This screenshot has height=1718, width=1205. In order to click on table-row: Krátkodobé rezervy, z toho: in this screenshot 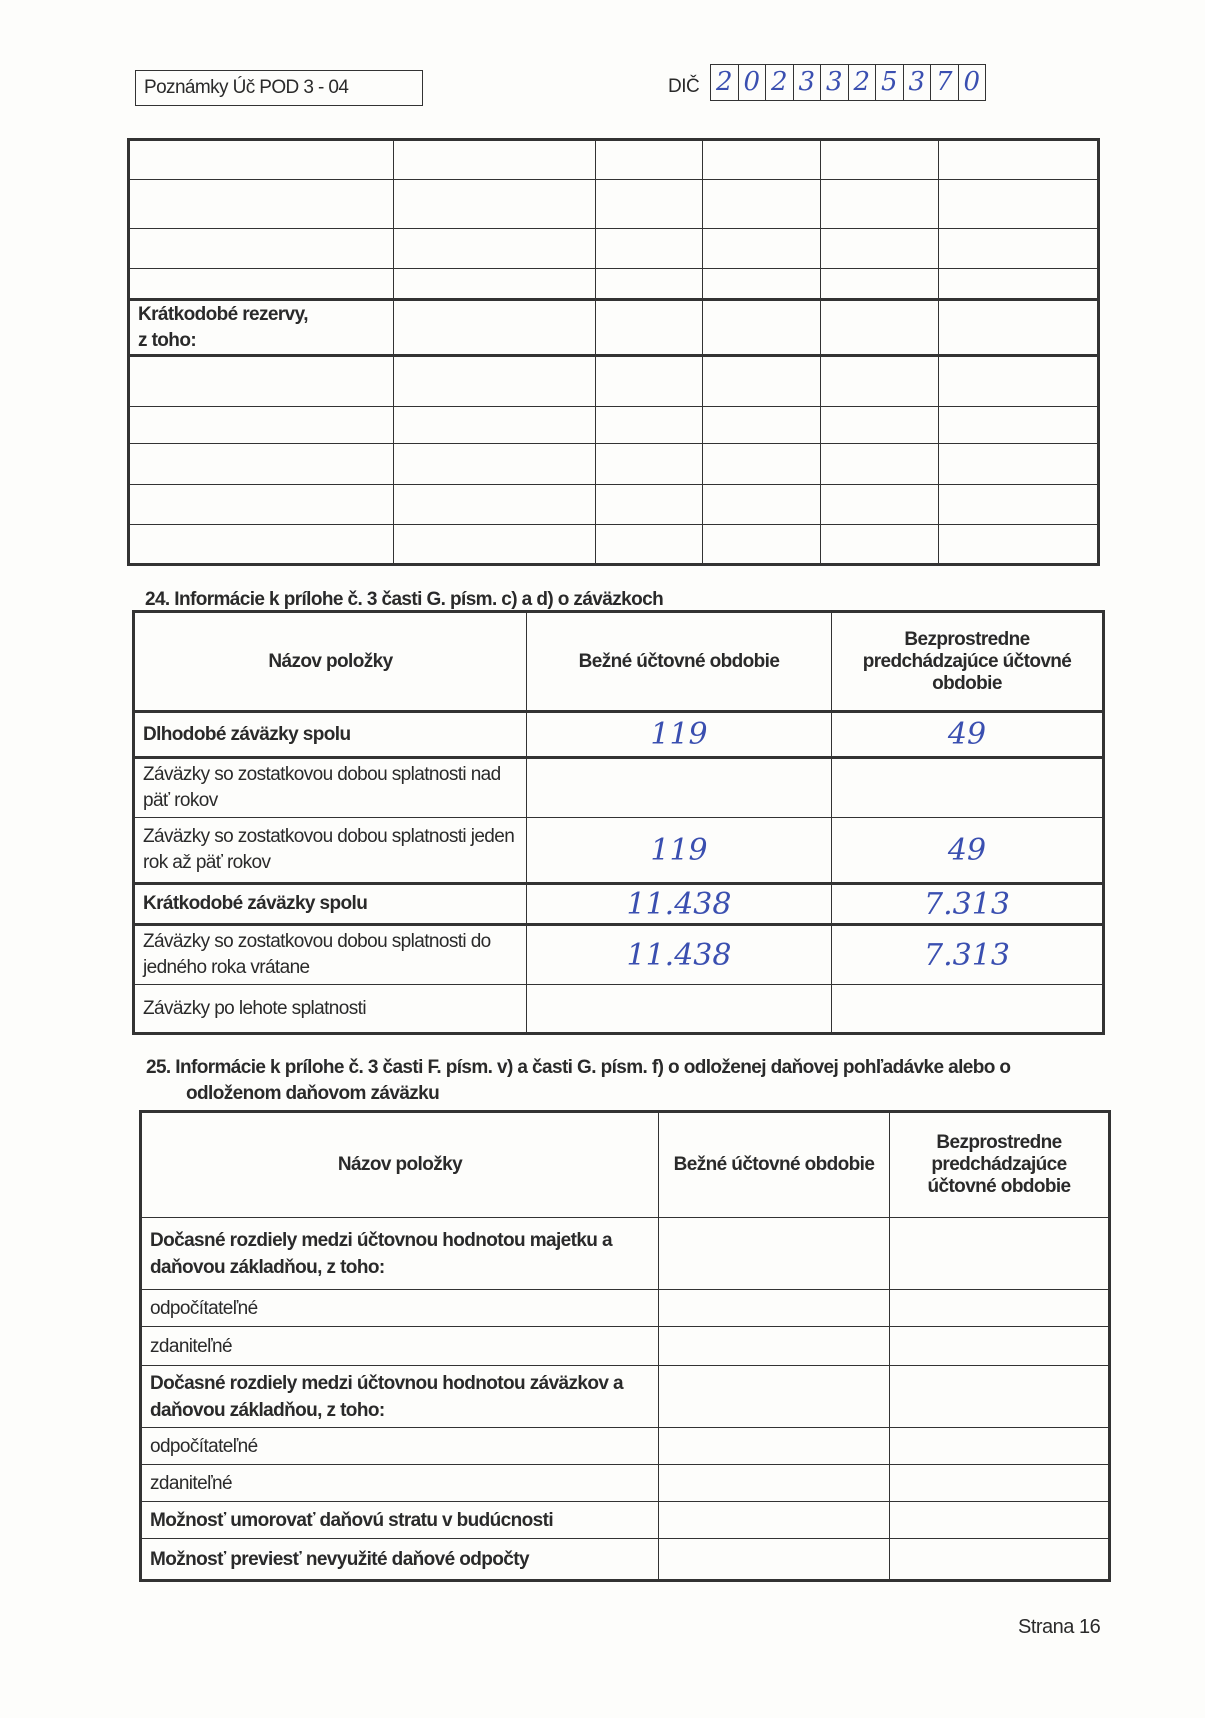, I will do `click(613, 327)`.